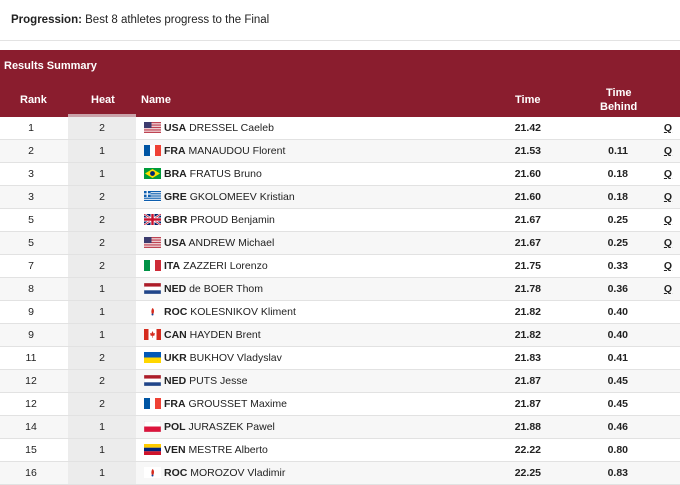 This screenshot has height=485, width=680. I want to click on time-cell: 21.75, so click(527, 266).